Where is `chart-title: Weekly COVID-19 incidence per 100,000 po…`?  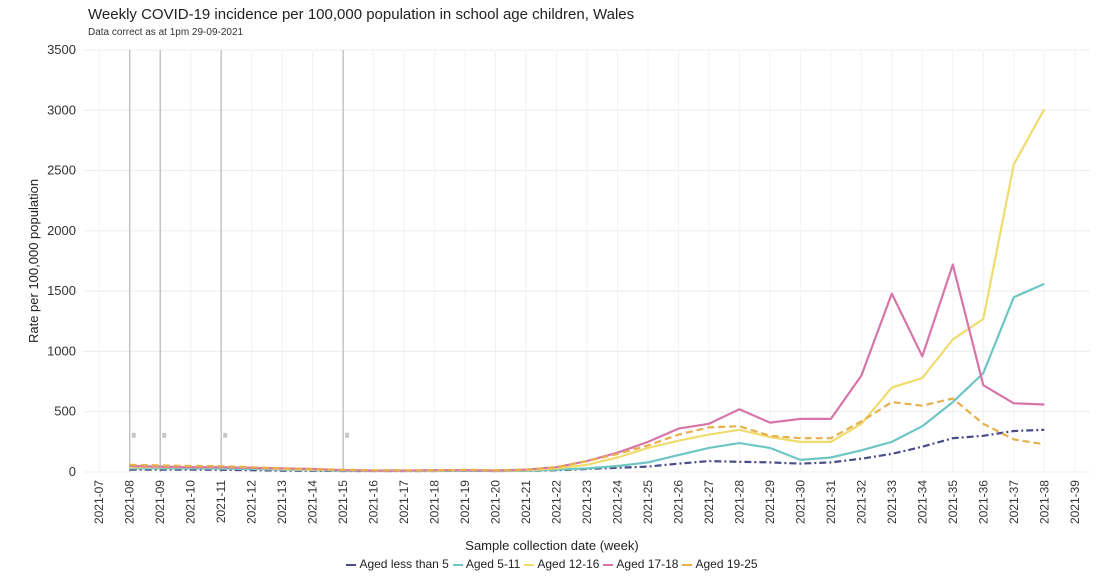 chart-title: Weekly COVID-19 incidence per 100,000 po… is located at coordinates (361, 14).